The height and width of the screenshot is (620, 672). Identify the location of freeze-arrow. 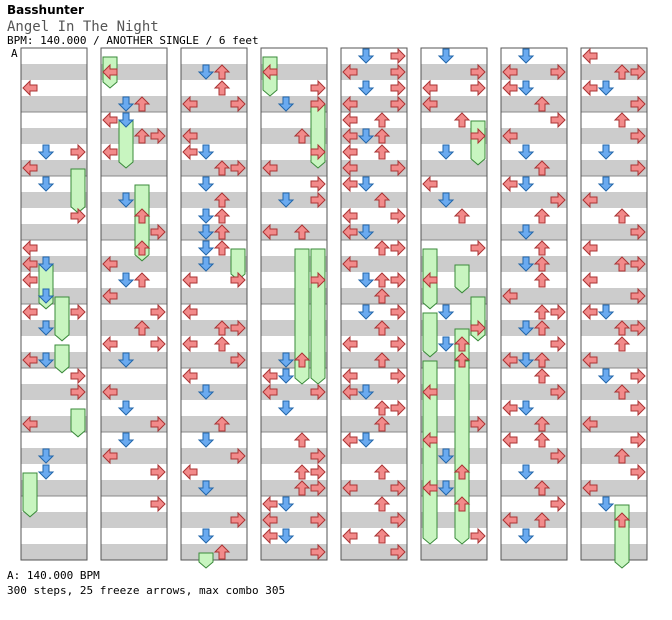
(126, 144).